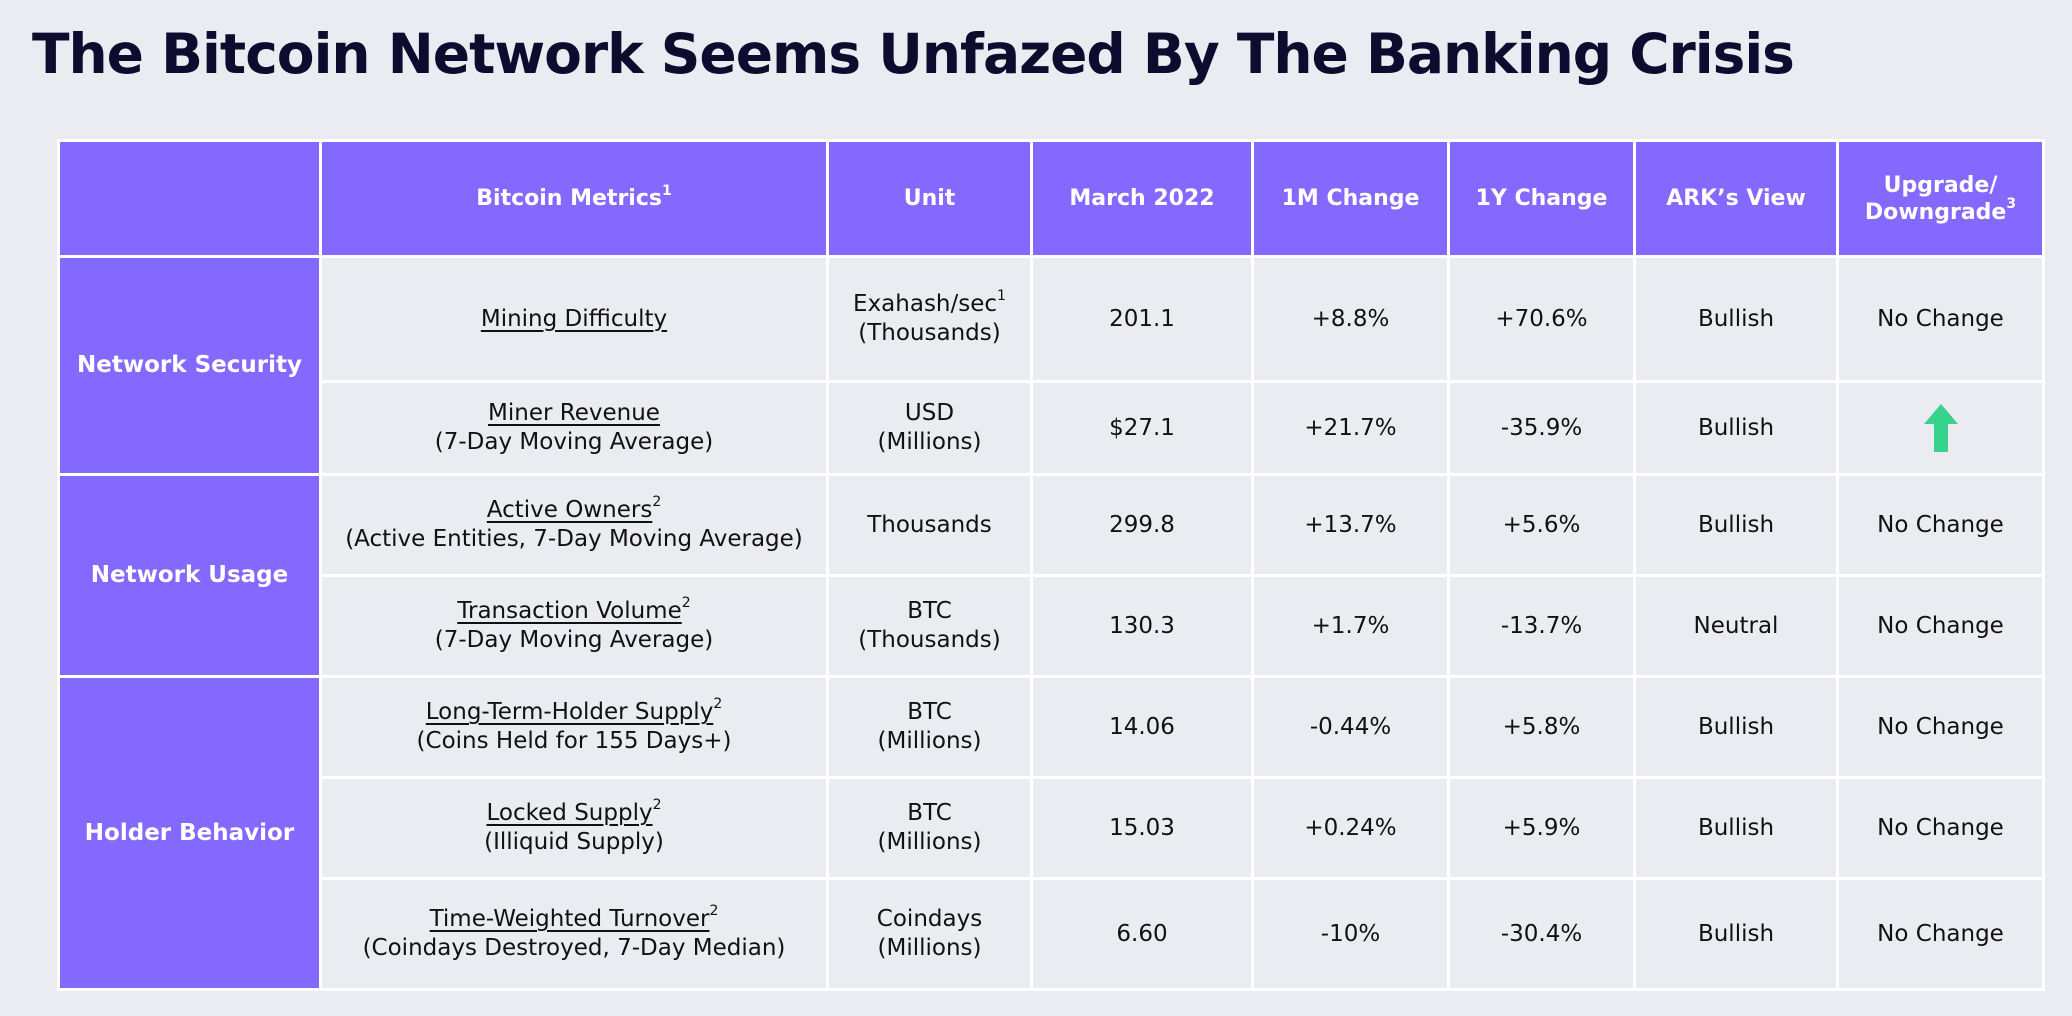 This screenshot has width=2072, height=1016. Describe the element at coordinates (929, 525) in the screenshot. I see `unit-cell: Thousands` at that location.